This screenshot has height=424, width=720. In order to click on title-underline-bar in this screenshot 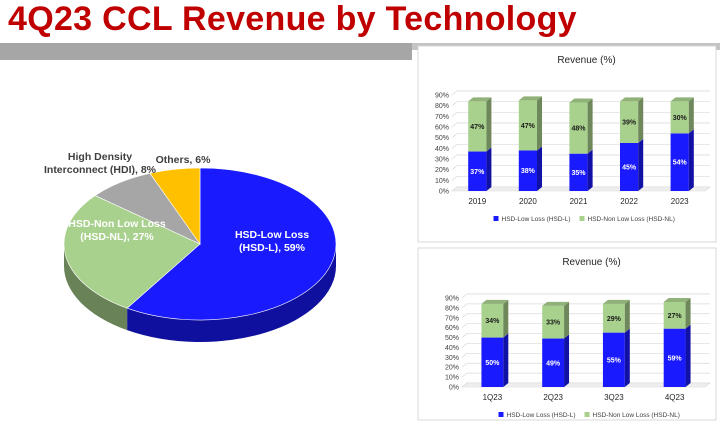, I will do `click(206, 51)`.